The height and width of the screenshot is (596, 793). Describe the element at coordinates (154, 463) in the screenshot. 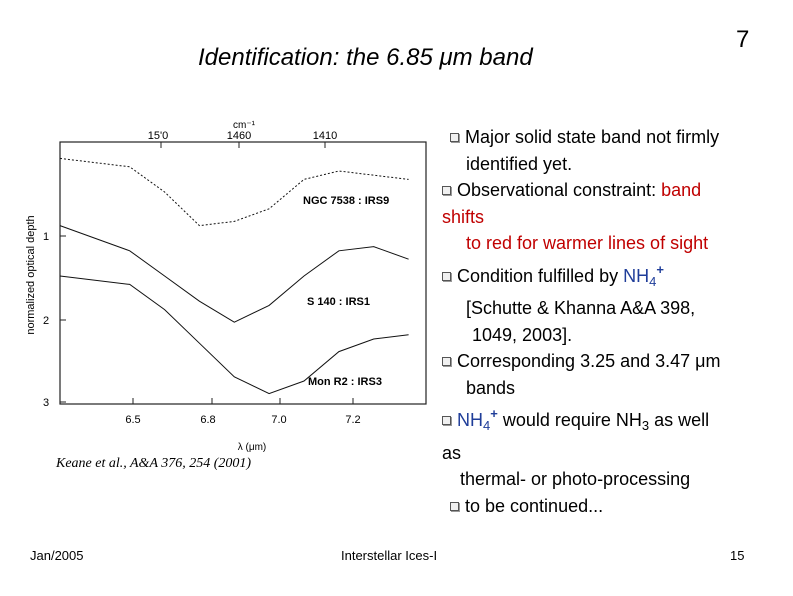

I see `figure-citation: Keane et al., A&A 376, 254 (2001)` at that location.